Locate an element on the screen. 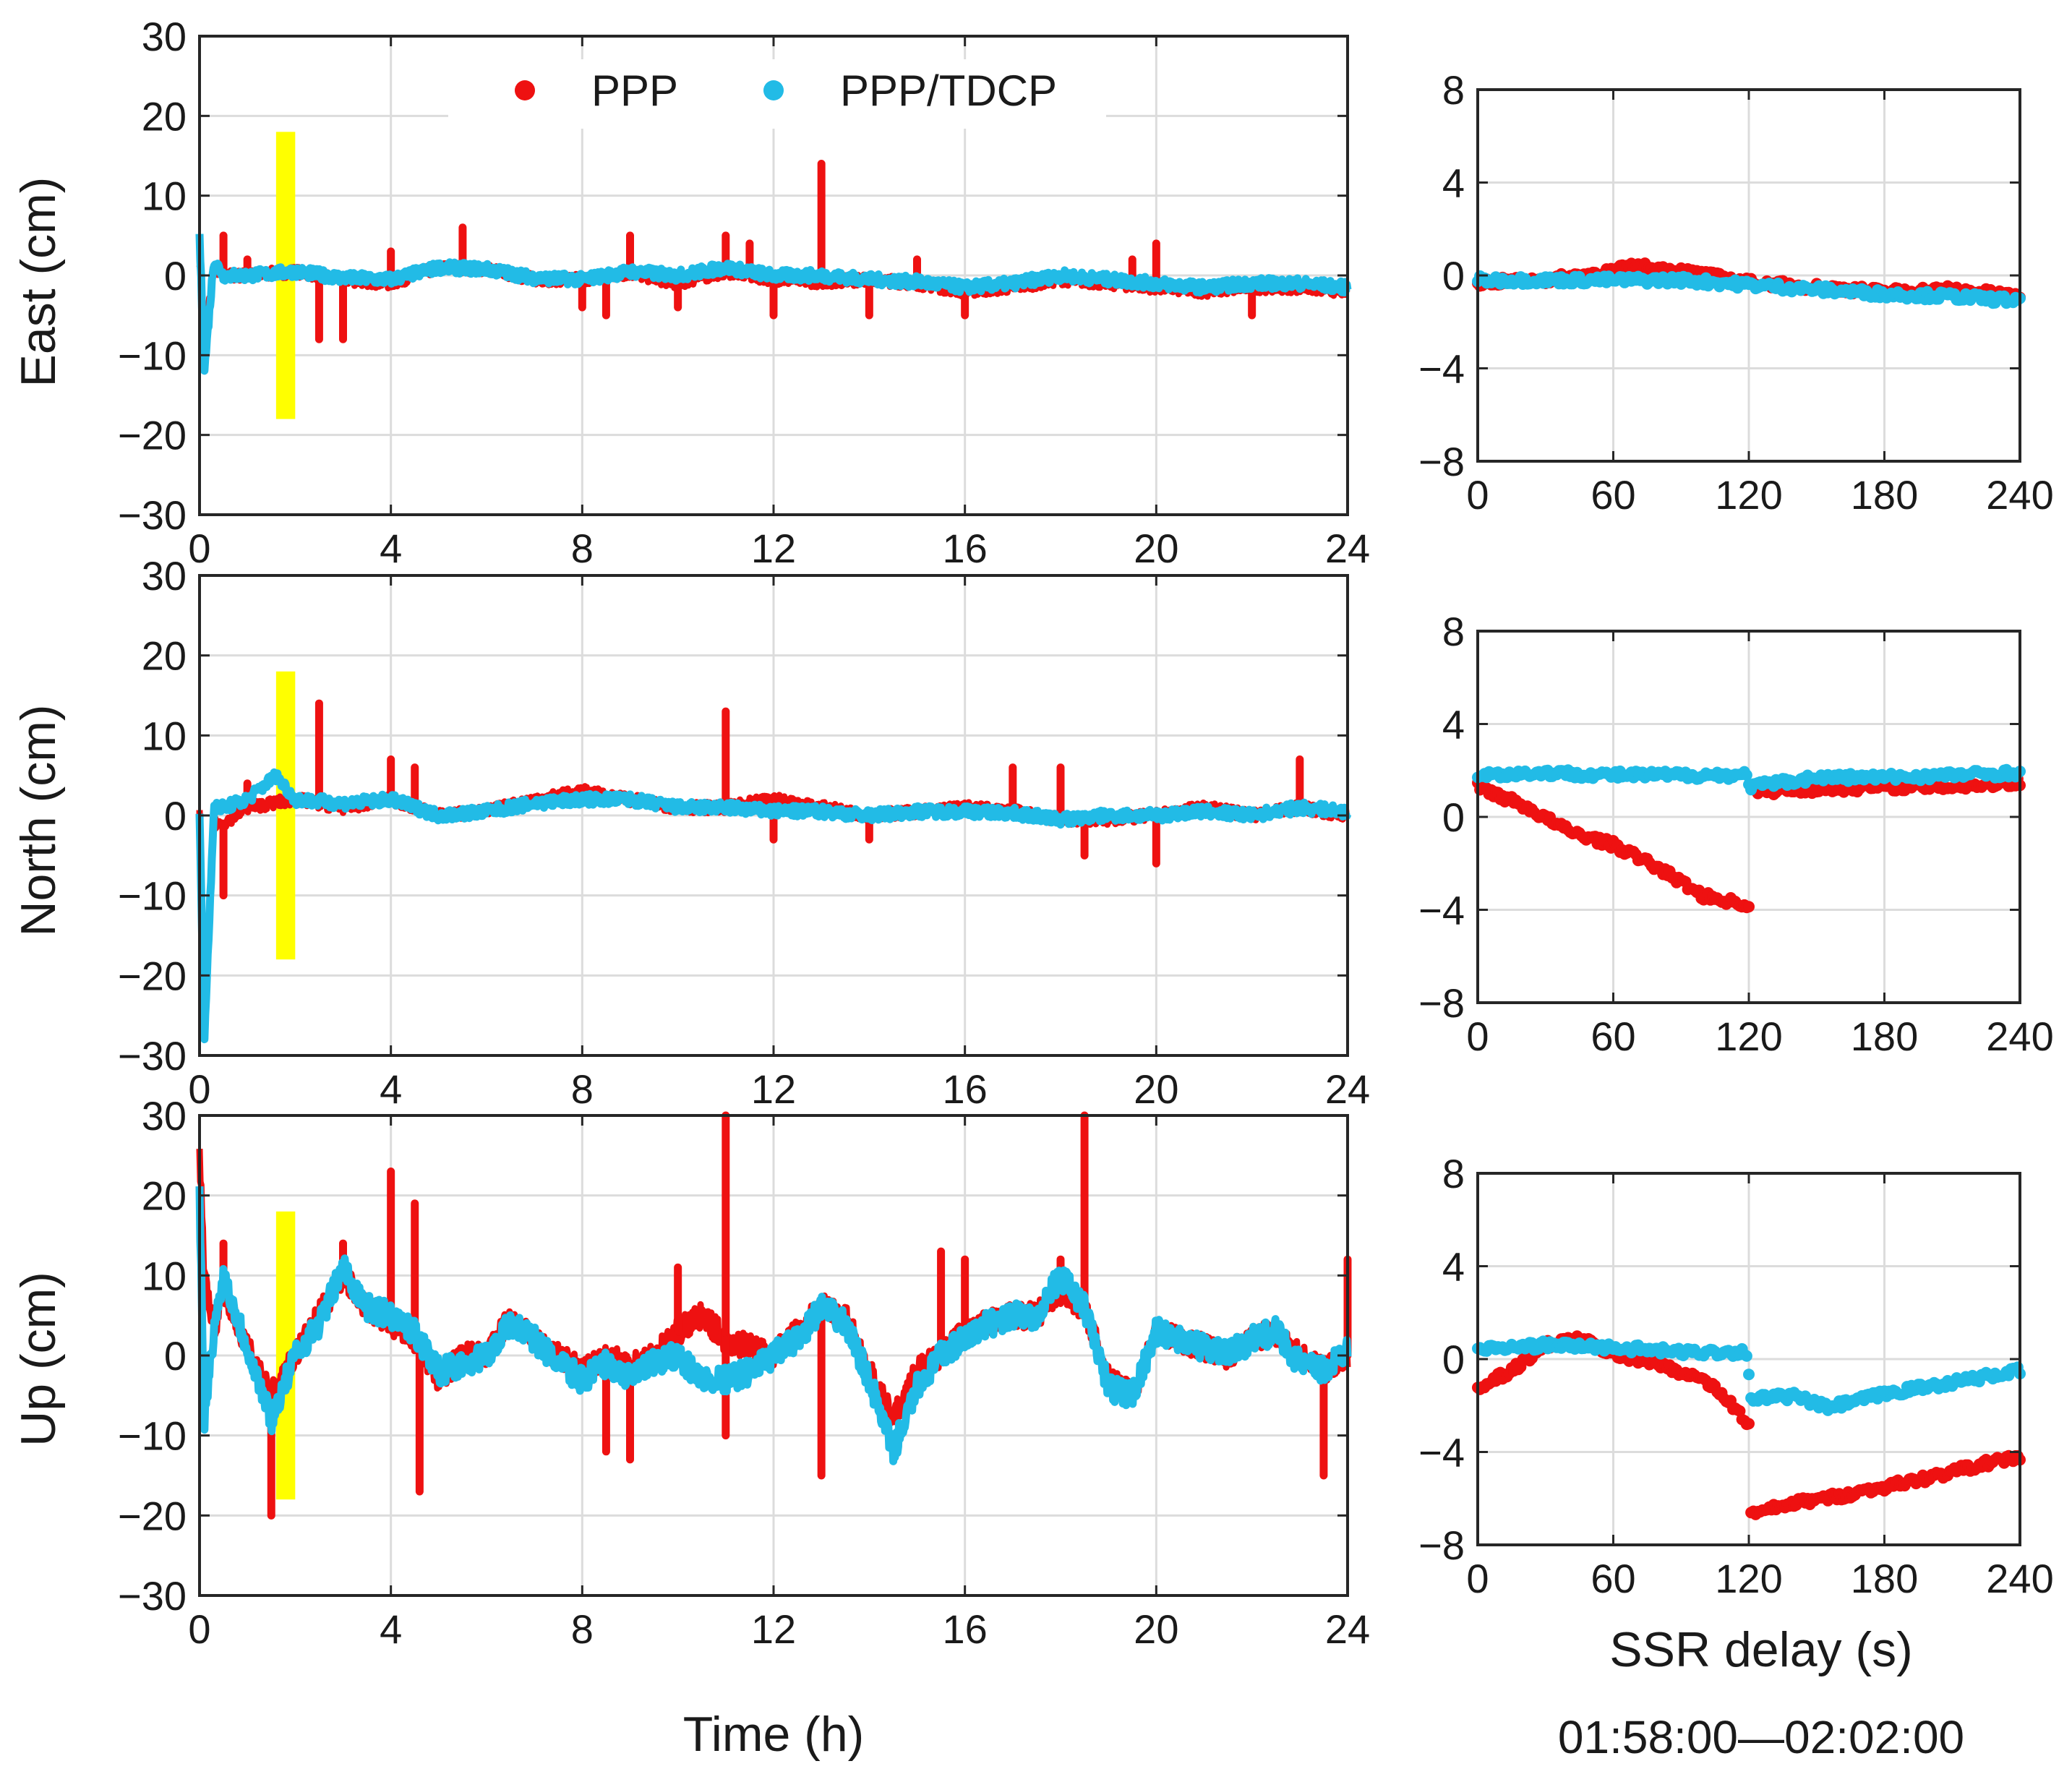 Image resolution: width=2072 pixels, height=1782 pixels. y-axis-label-up: Up (cm) is located at coordinates (38, 1359).